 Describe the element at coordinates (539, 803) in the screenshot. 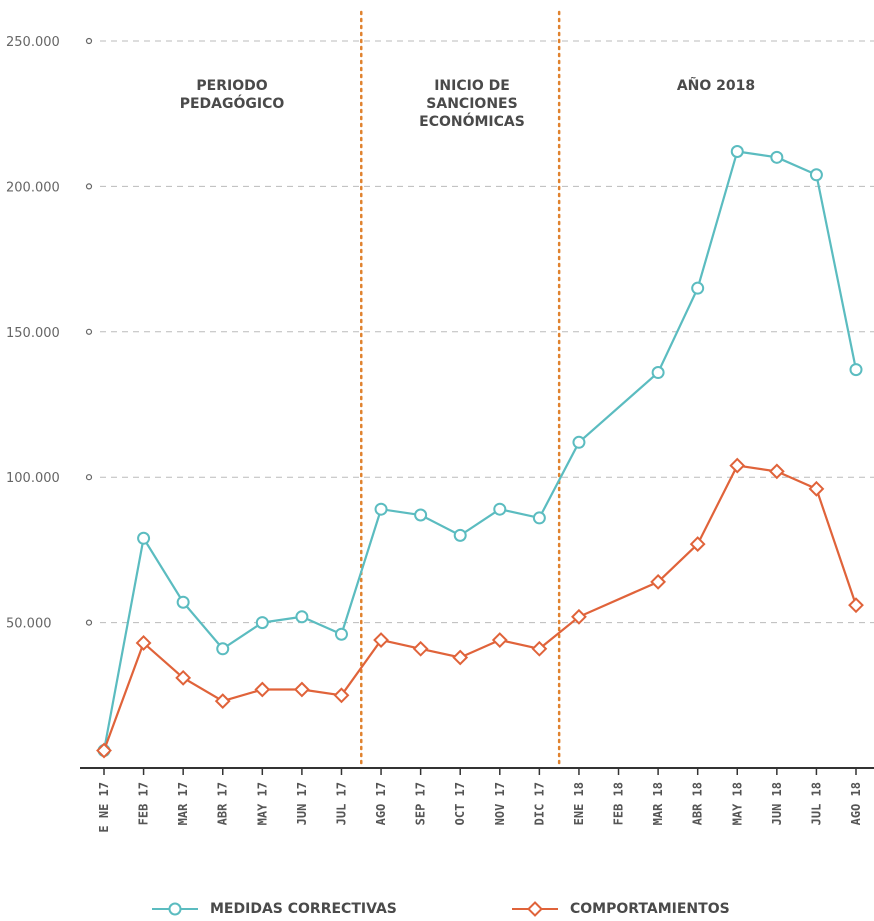

I see `x-tick-label: DIC 17` at that location.